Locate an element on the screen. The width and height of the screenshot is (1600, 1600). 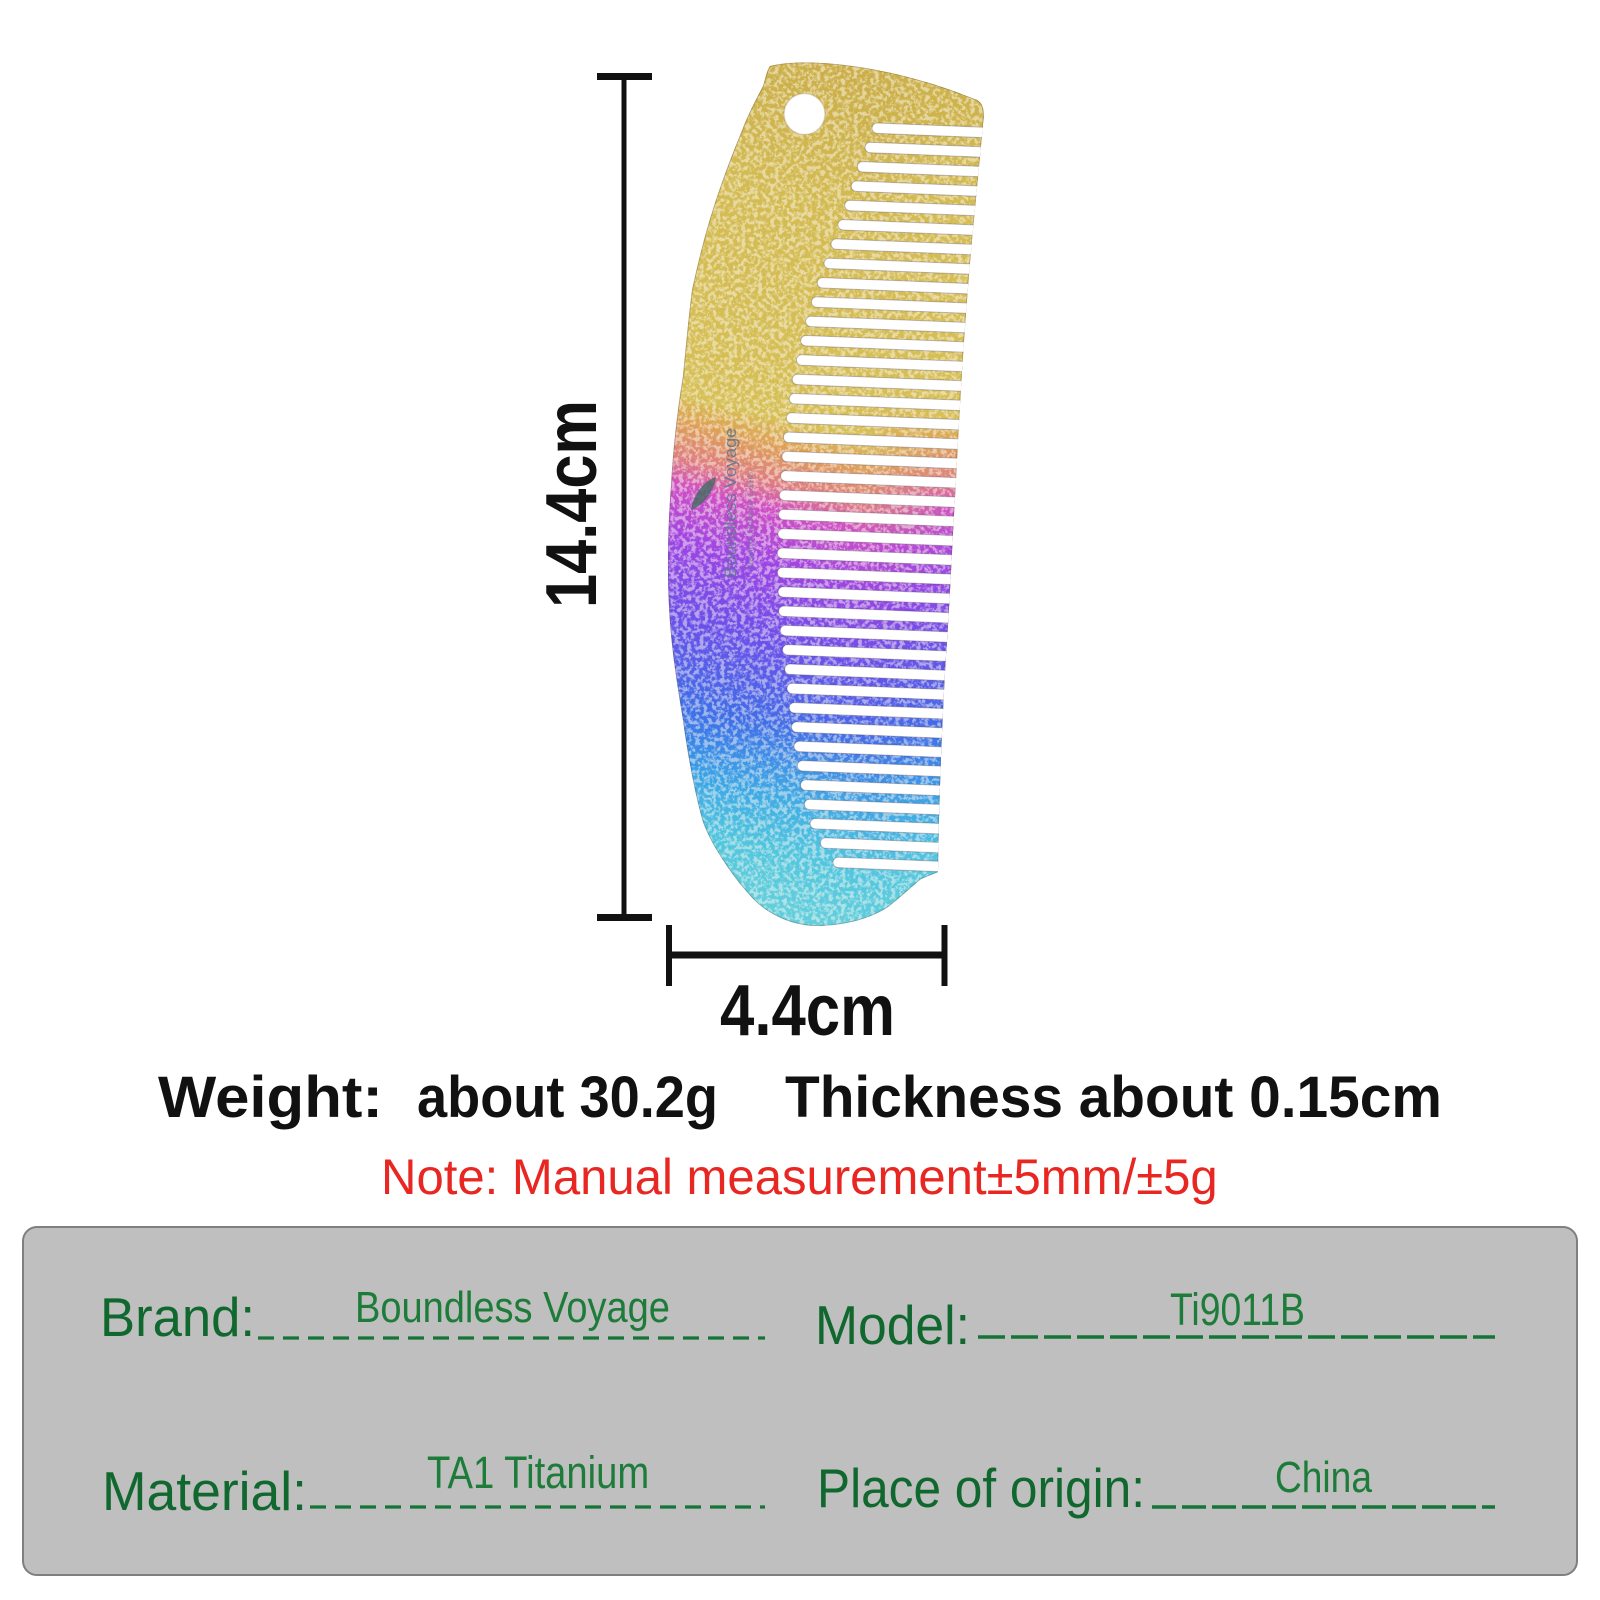
svg-text: Weight: is located at coordinates (270, 1097).